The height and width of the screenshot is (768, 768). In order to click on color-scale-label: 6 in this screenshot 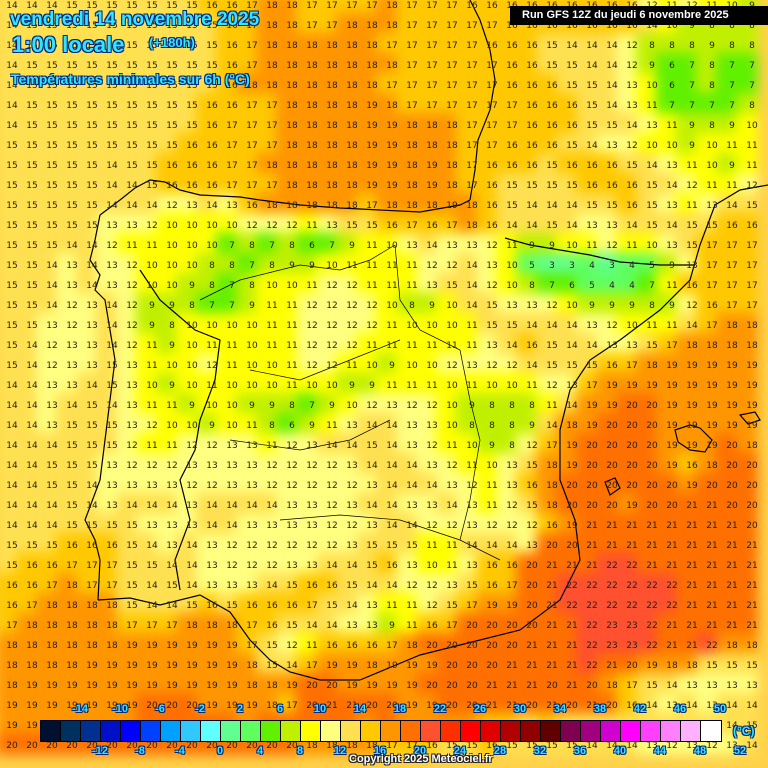, I will do `click(280, 709)`.